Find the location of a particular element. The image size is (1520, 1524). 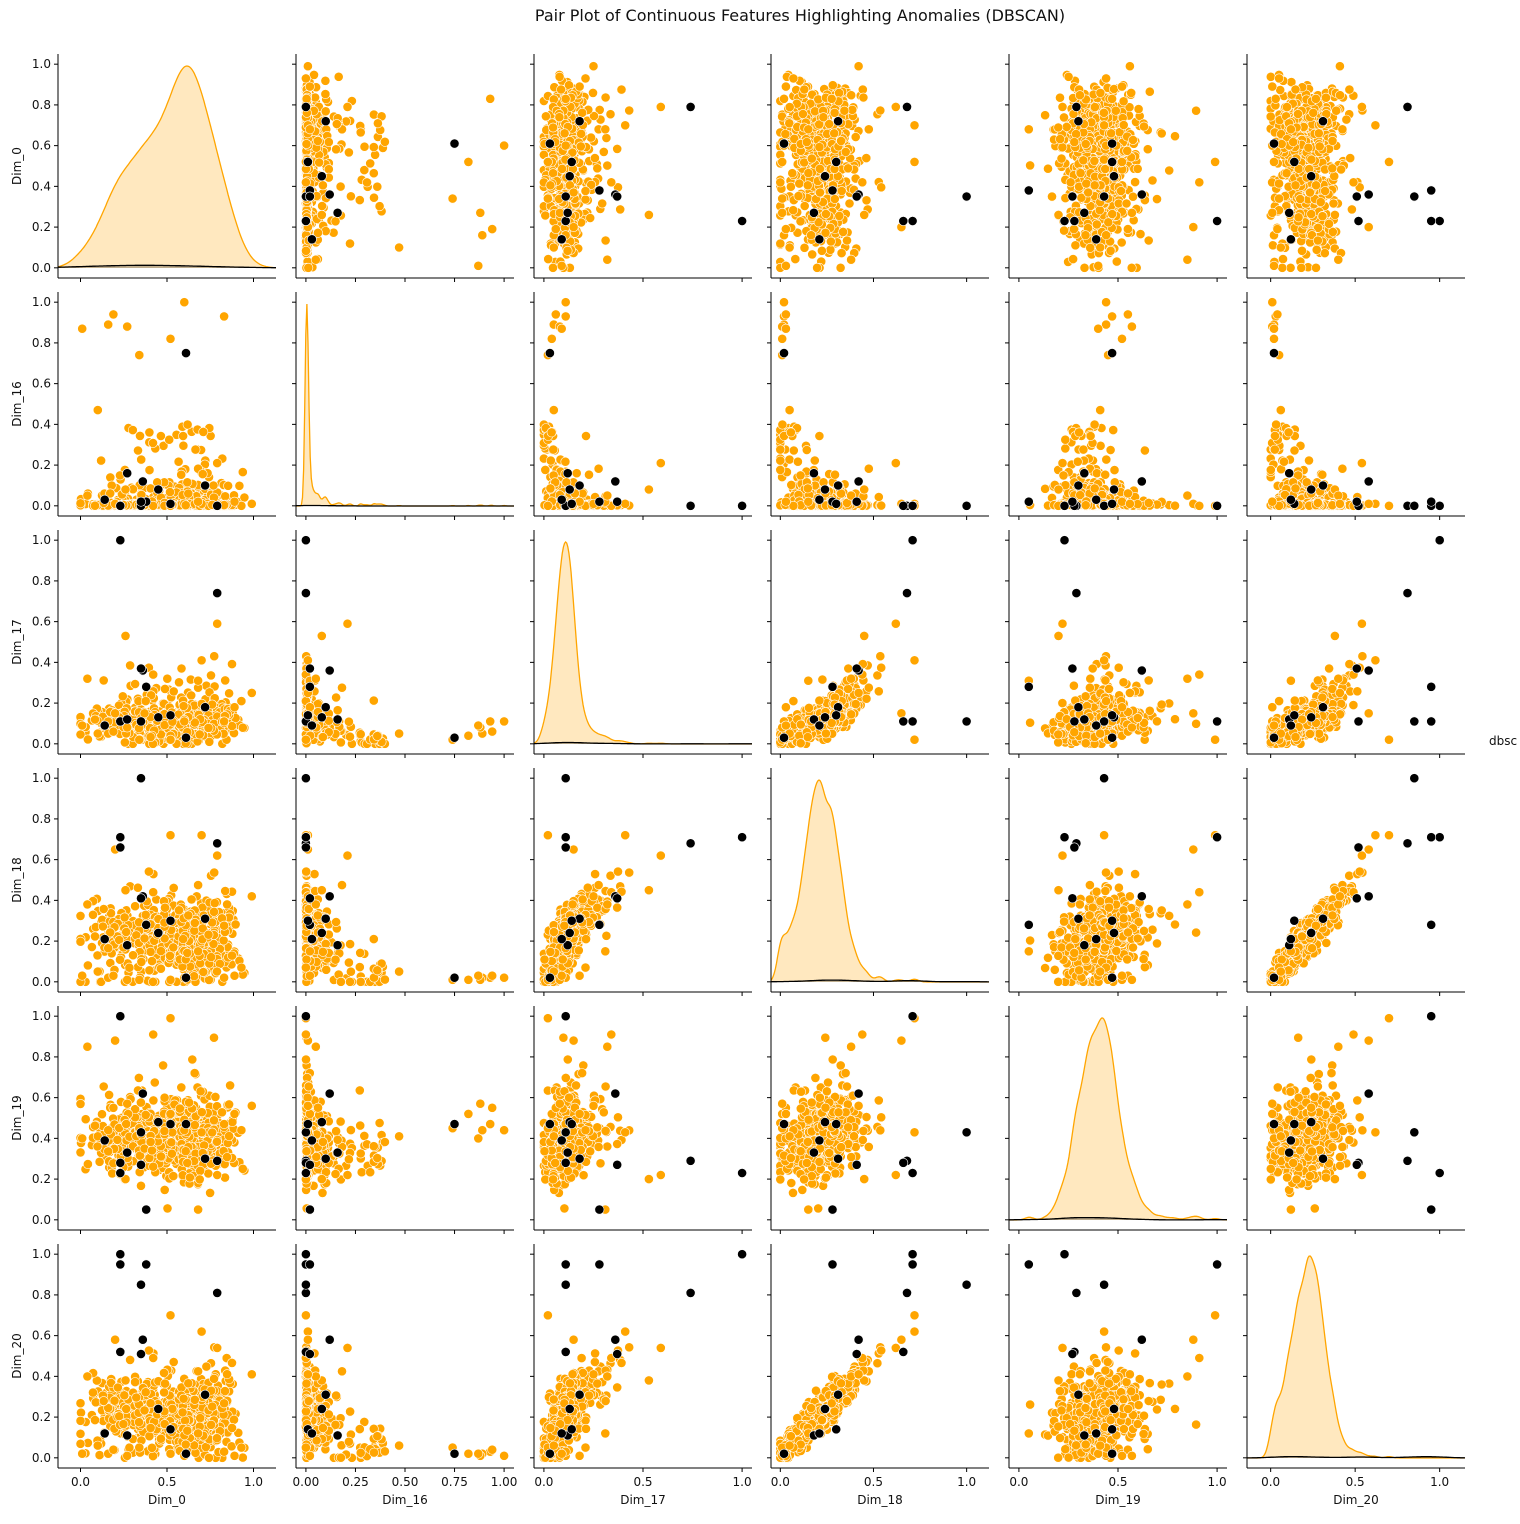

y-tick-label: 0.4 is located at coordinates (41, 424).